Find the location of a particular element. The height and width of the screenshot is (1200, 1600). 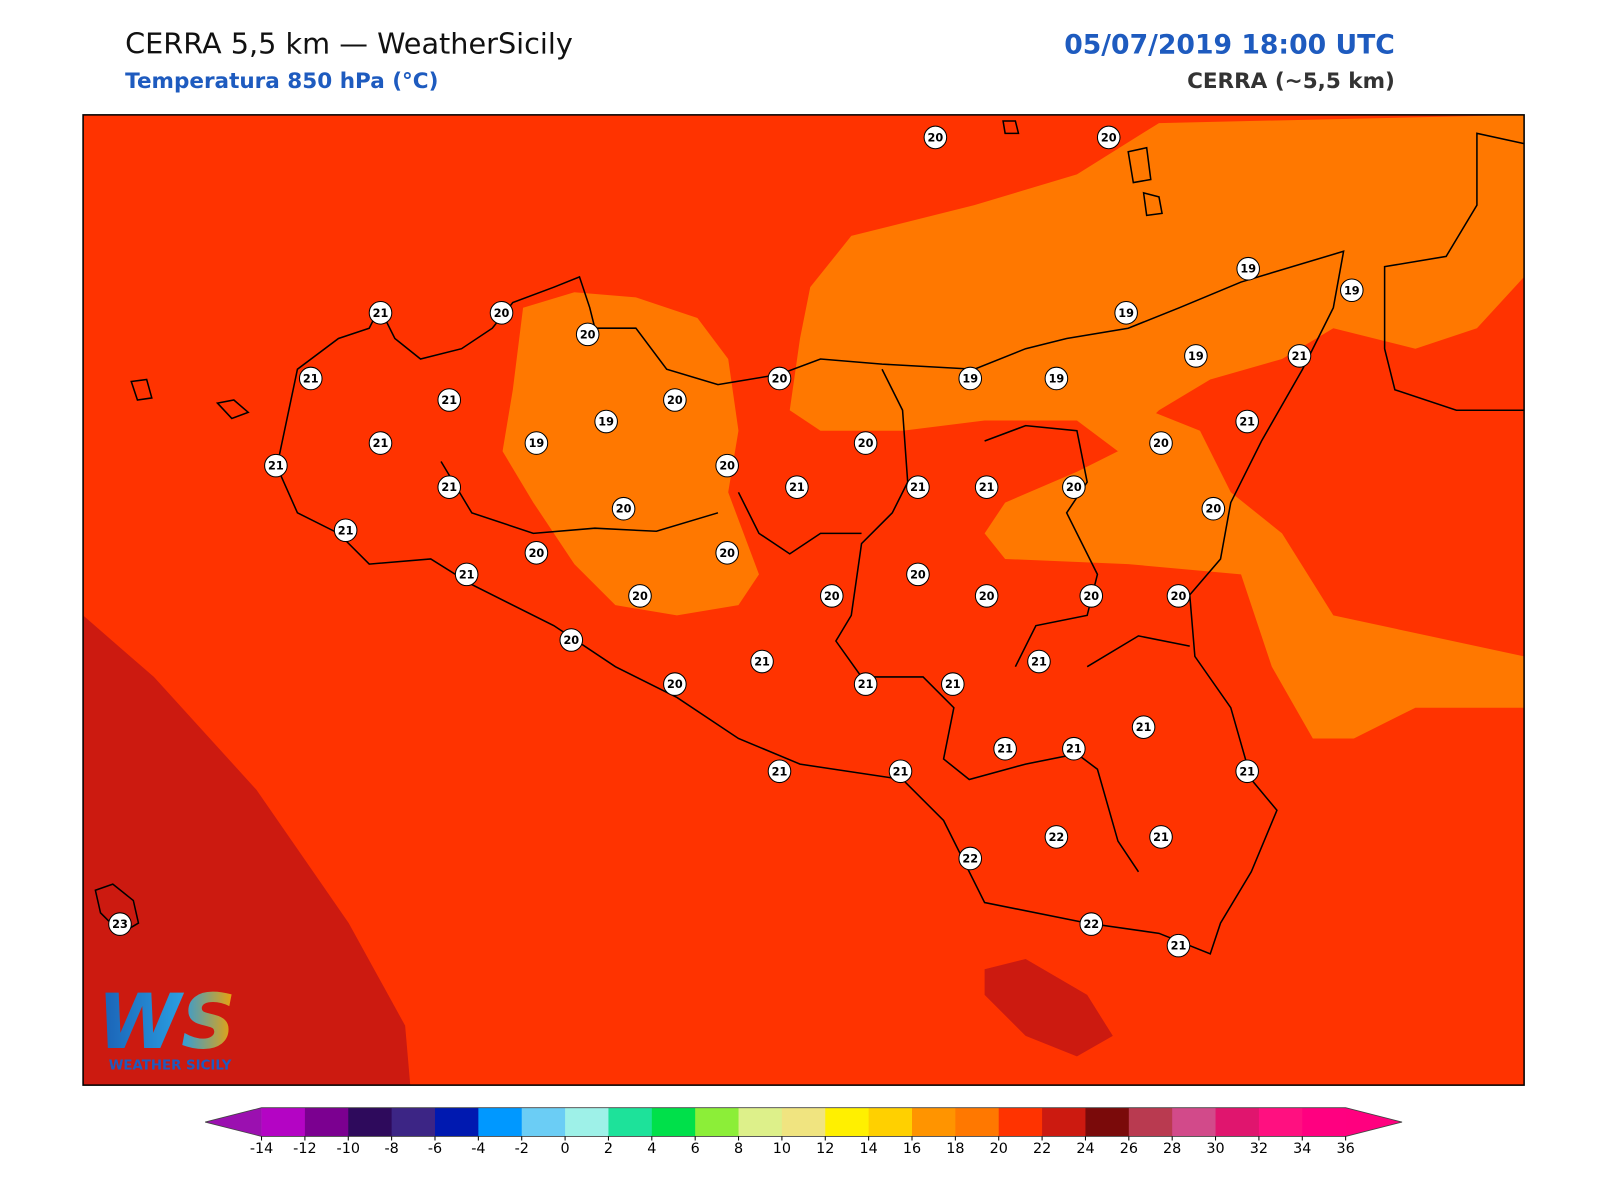

colorbar-tick-label: 12 is located at coordinates (825, 1149).